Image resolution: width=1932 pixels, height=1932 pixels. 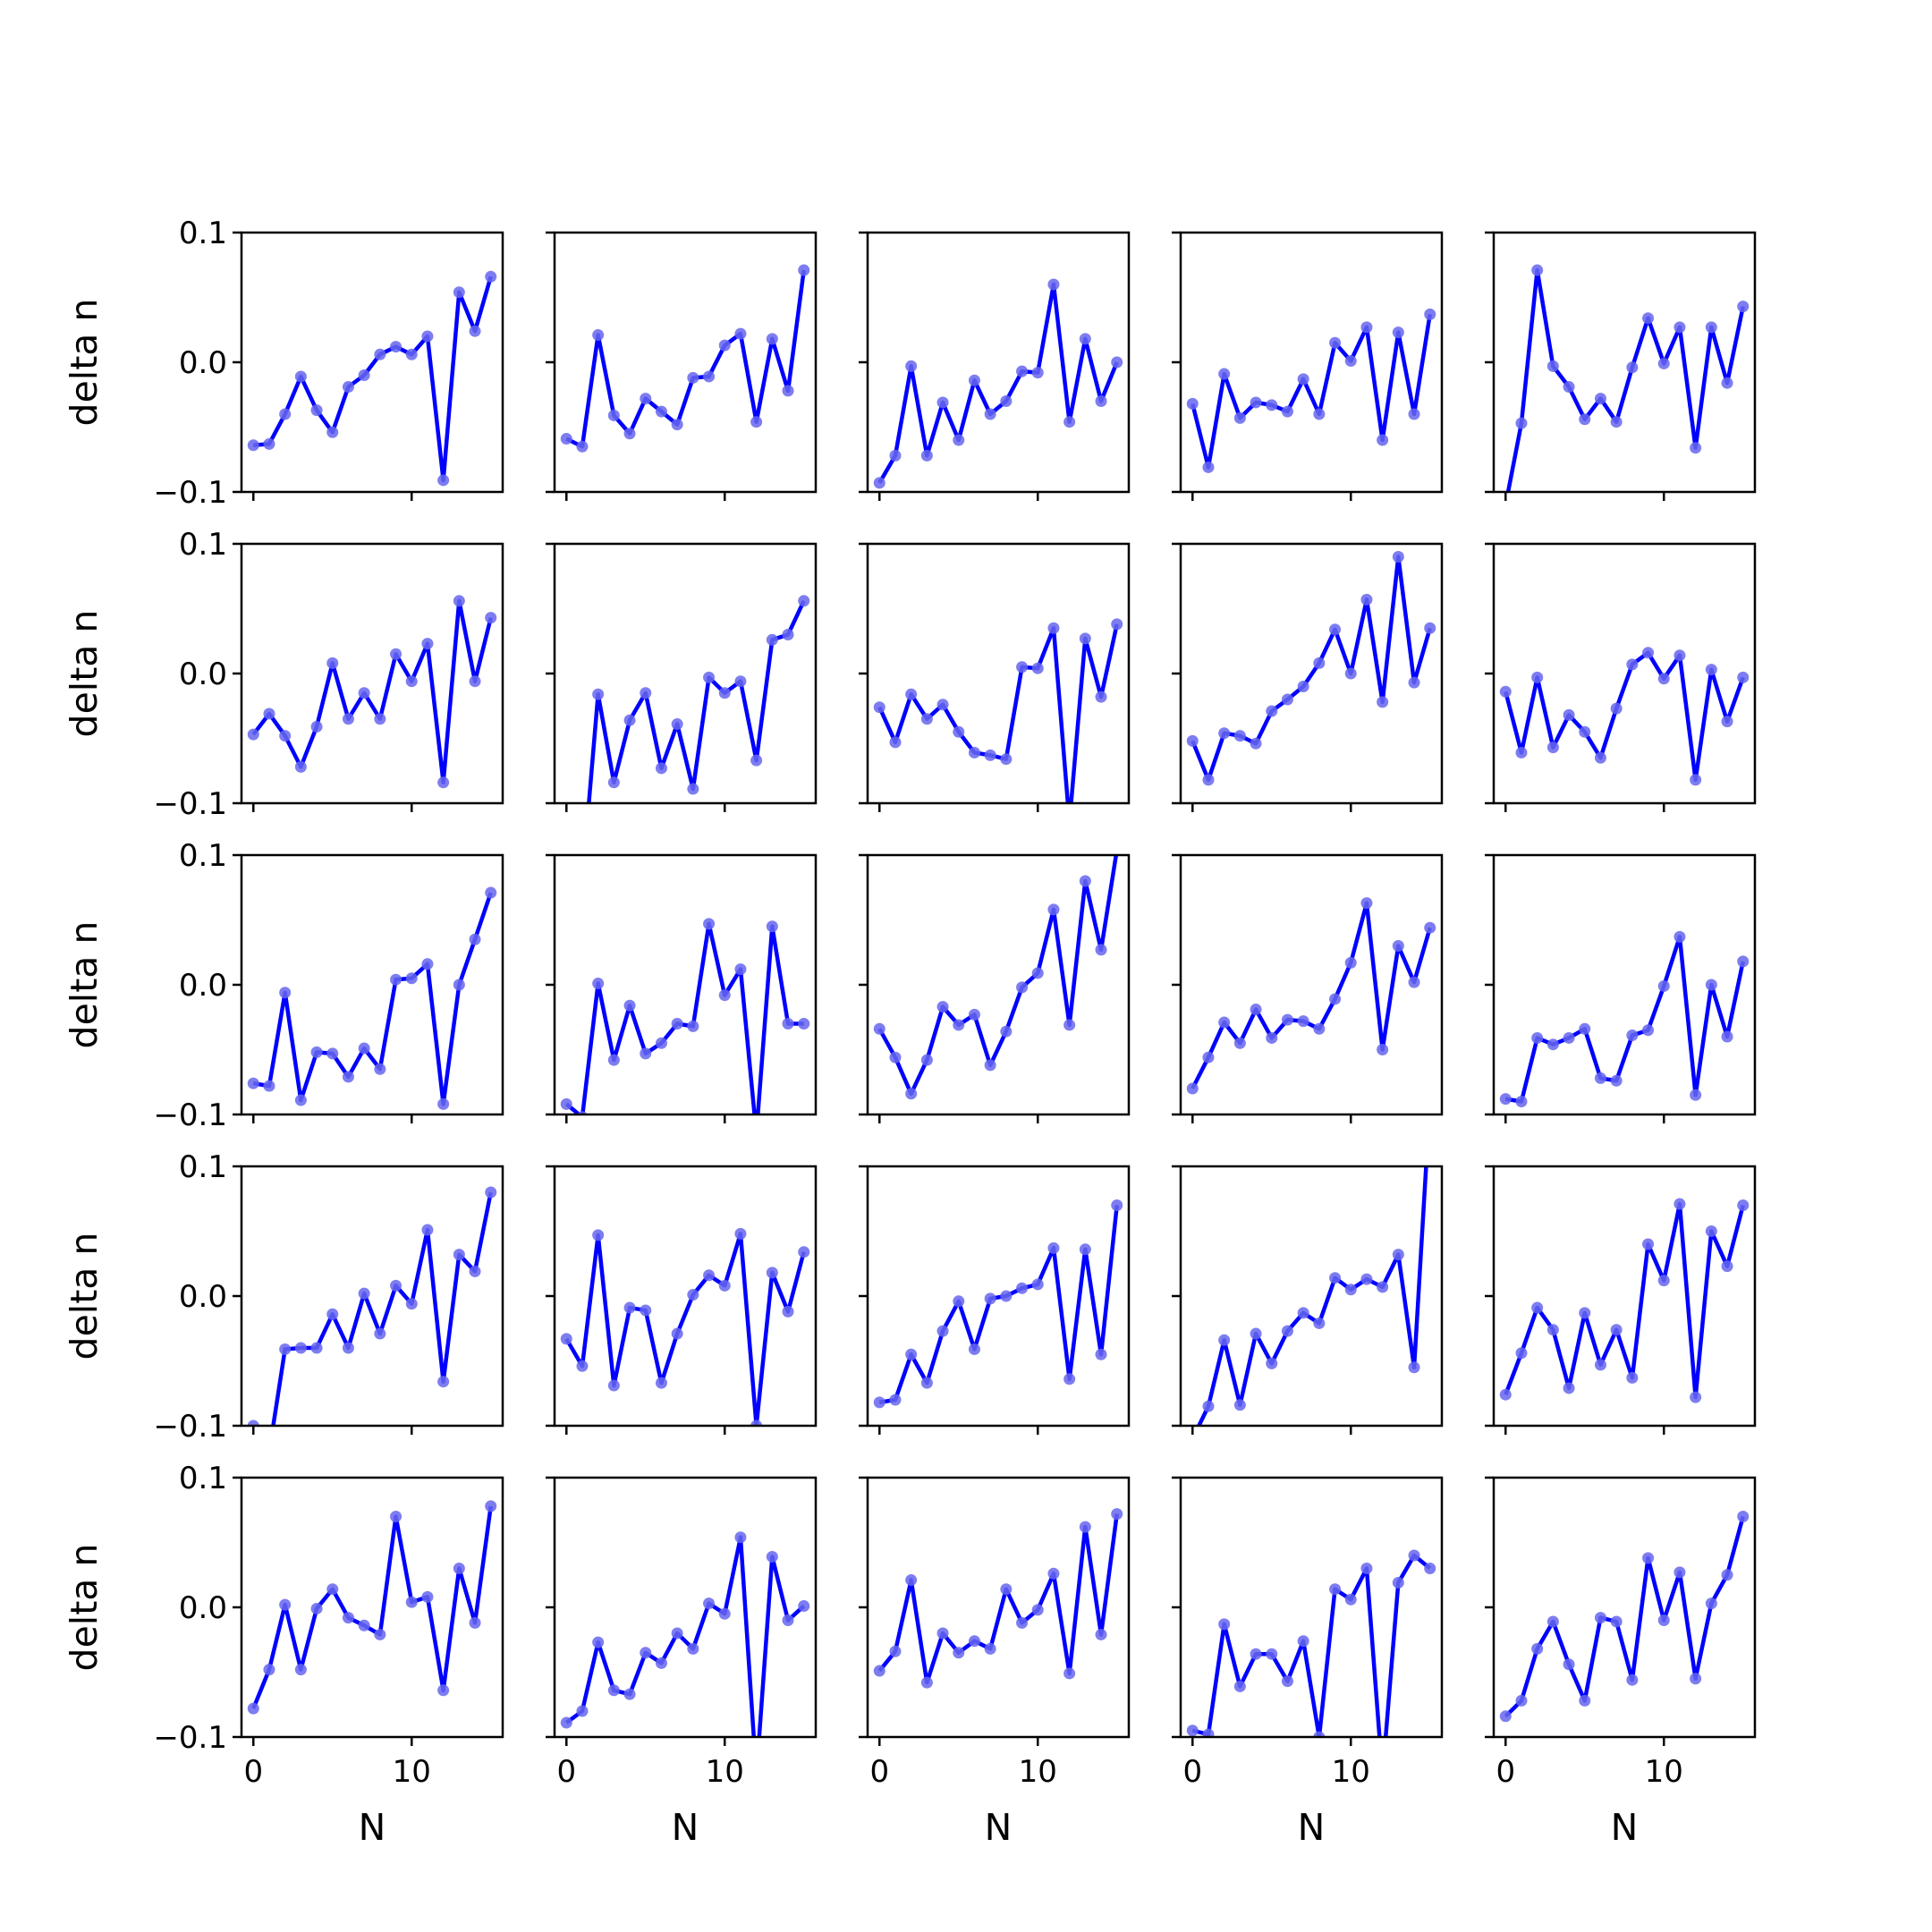 I want to click on panel-5-1: −0.1 0.0 0.1 0 10 delta n N, so click(x=283, y=1655).